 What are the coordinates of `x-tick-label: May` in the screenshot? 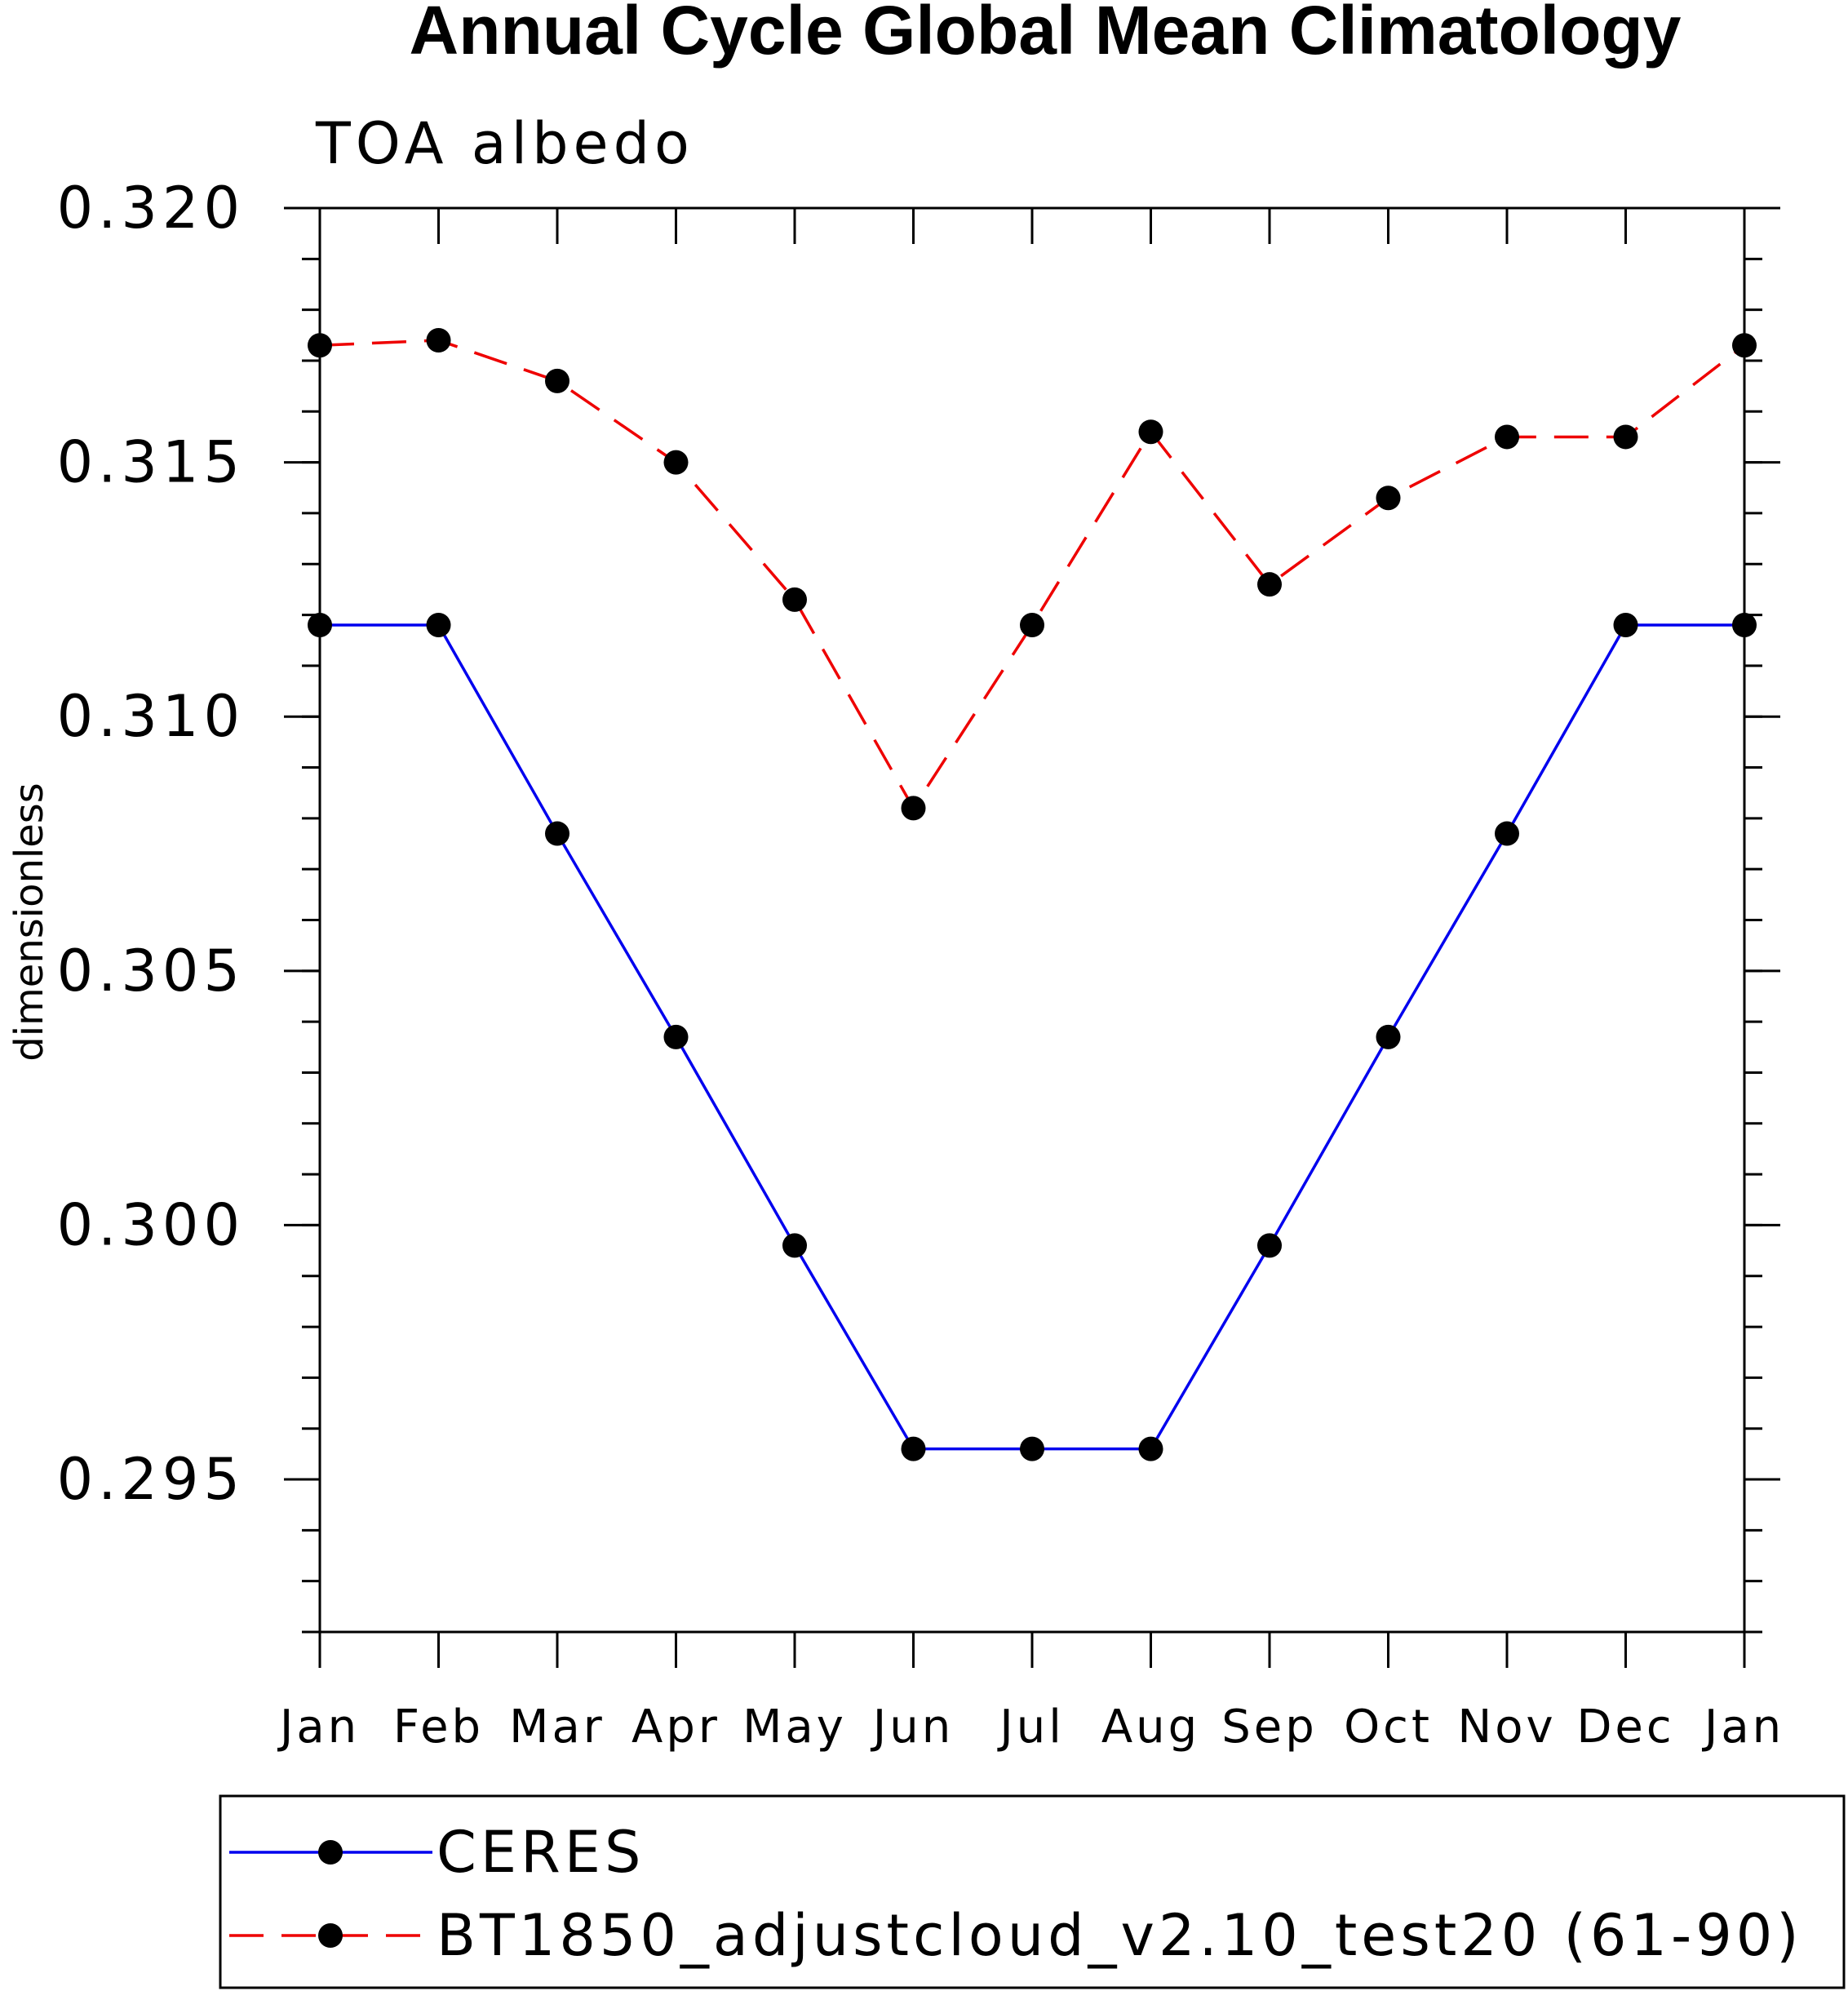 It's located at (794, 1727).